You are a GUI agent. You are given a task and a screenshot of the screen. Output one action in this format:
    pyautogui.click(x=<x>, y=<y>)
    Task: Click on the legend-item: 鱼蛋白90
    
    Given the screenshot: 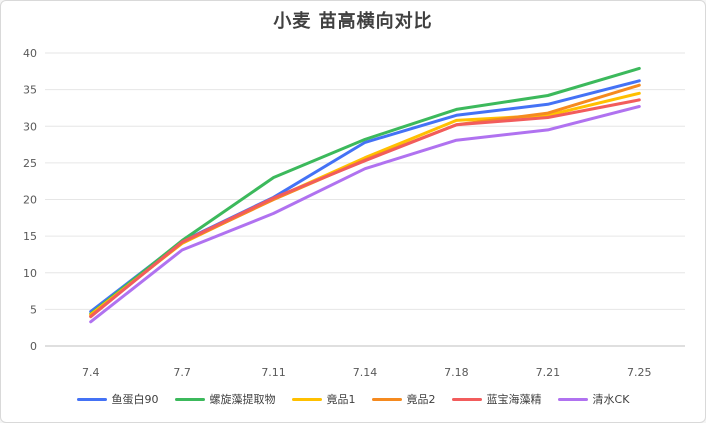 What is the action you would take?
    pyautogui.click(x=117, y=399)
    